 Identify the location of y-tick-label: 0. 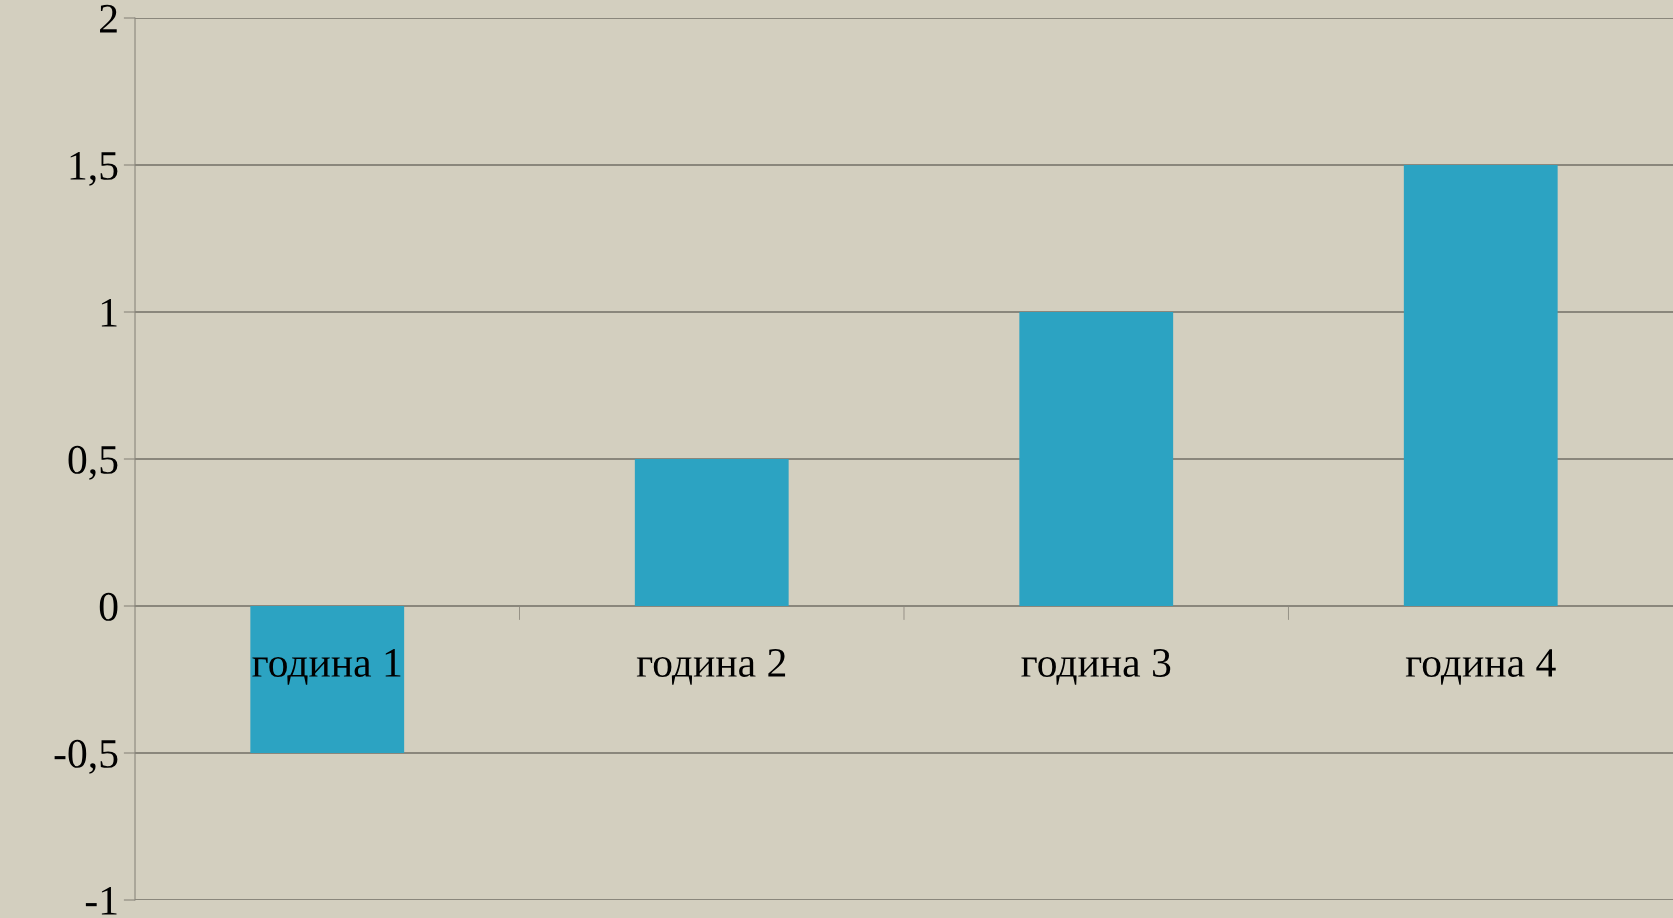
(108, 606).